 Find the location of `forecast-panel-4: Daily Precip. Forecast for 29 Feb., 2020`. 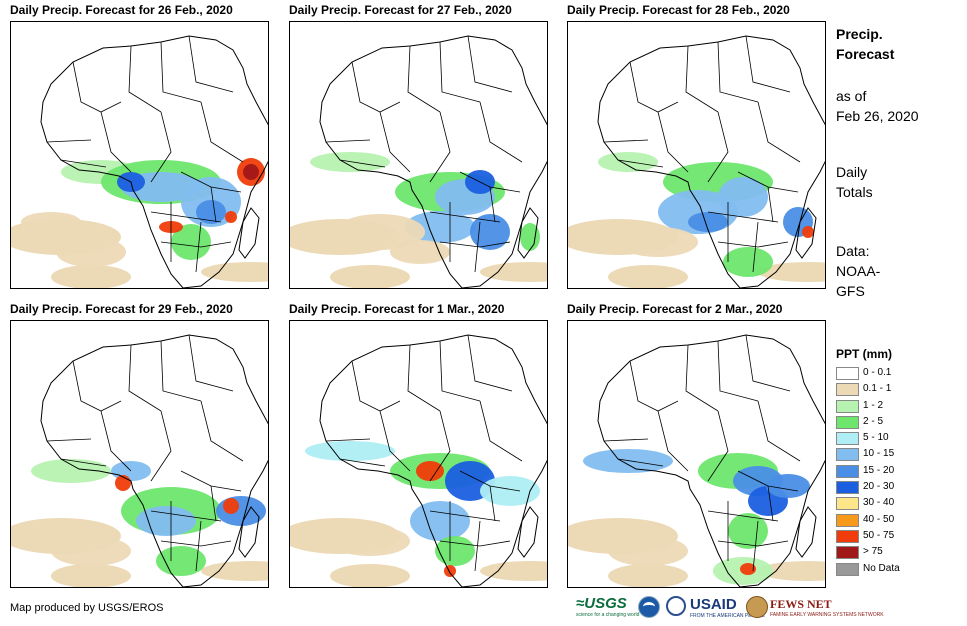

forecast-panel-4: Daily Precip. Forecast for 29 Feb., 2020 is located at coordinates (140, 447).